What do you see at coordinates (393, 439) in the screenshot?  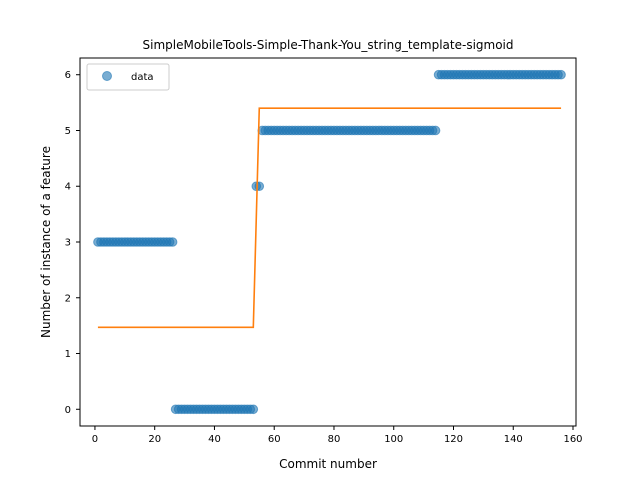 I see `x-tick-label: 100` at bounding box center [393, 439].